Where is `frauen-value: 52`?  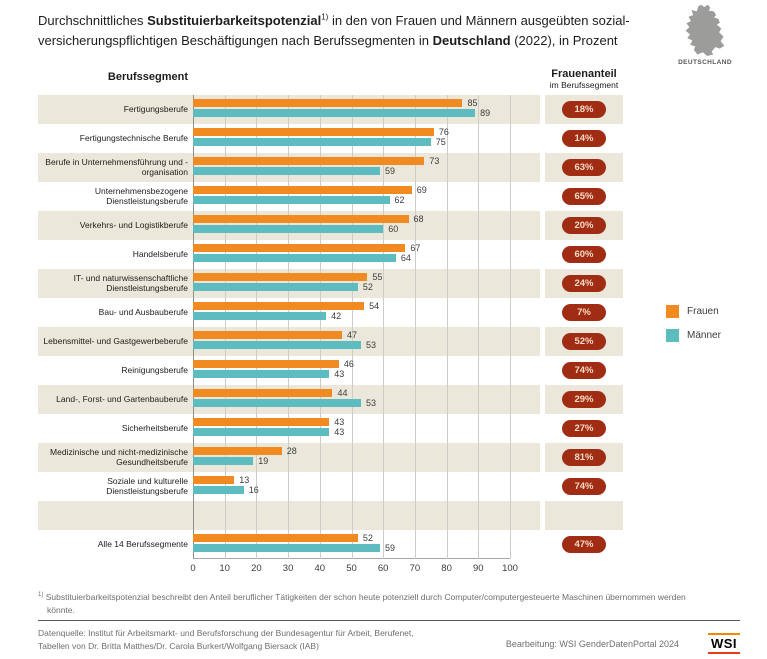
frauen-value: 52 is located at coordinates (367, 538).